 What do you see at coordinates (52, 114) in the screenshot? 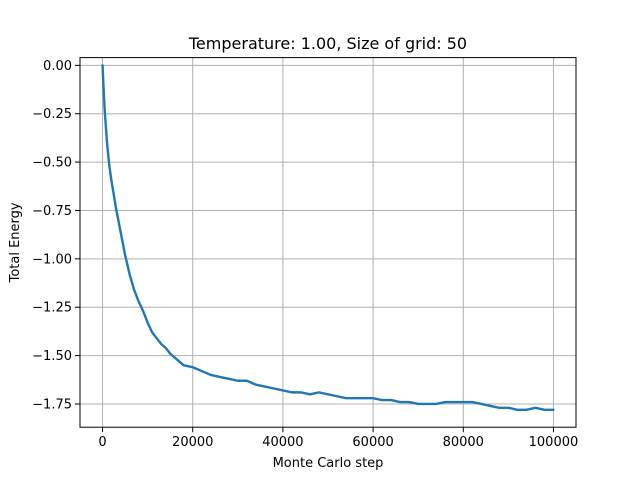
I see `y-tick-label: −0.25` at bounding box center [52, 114].